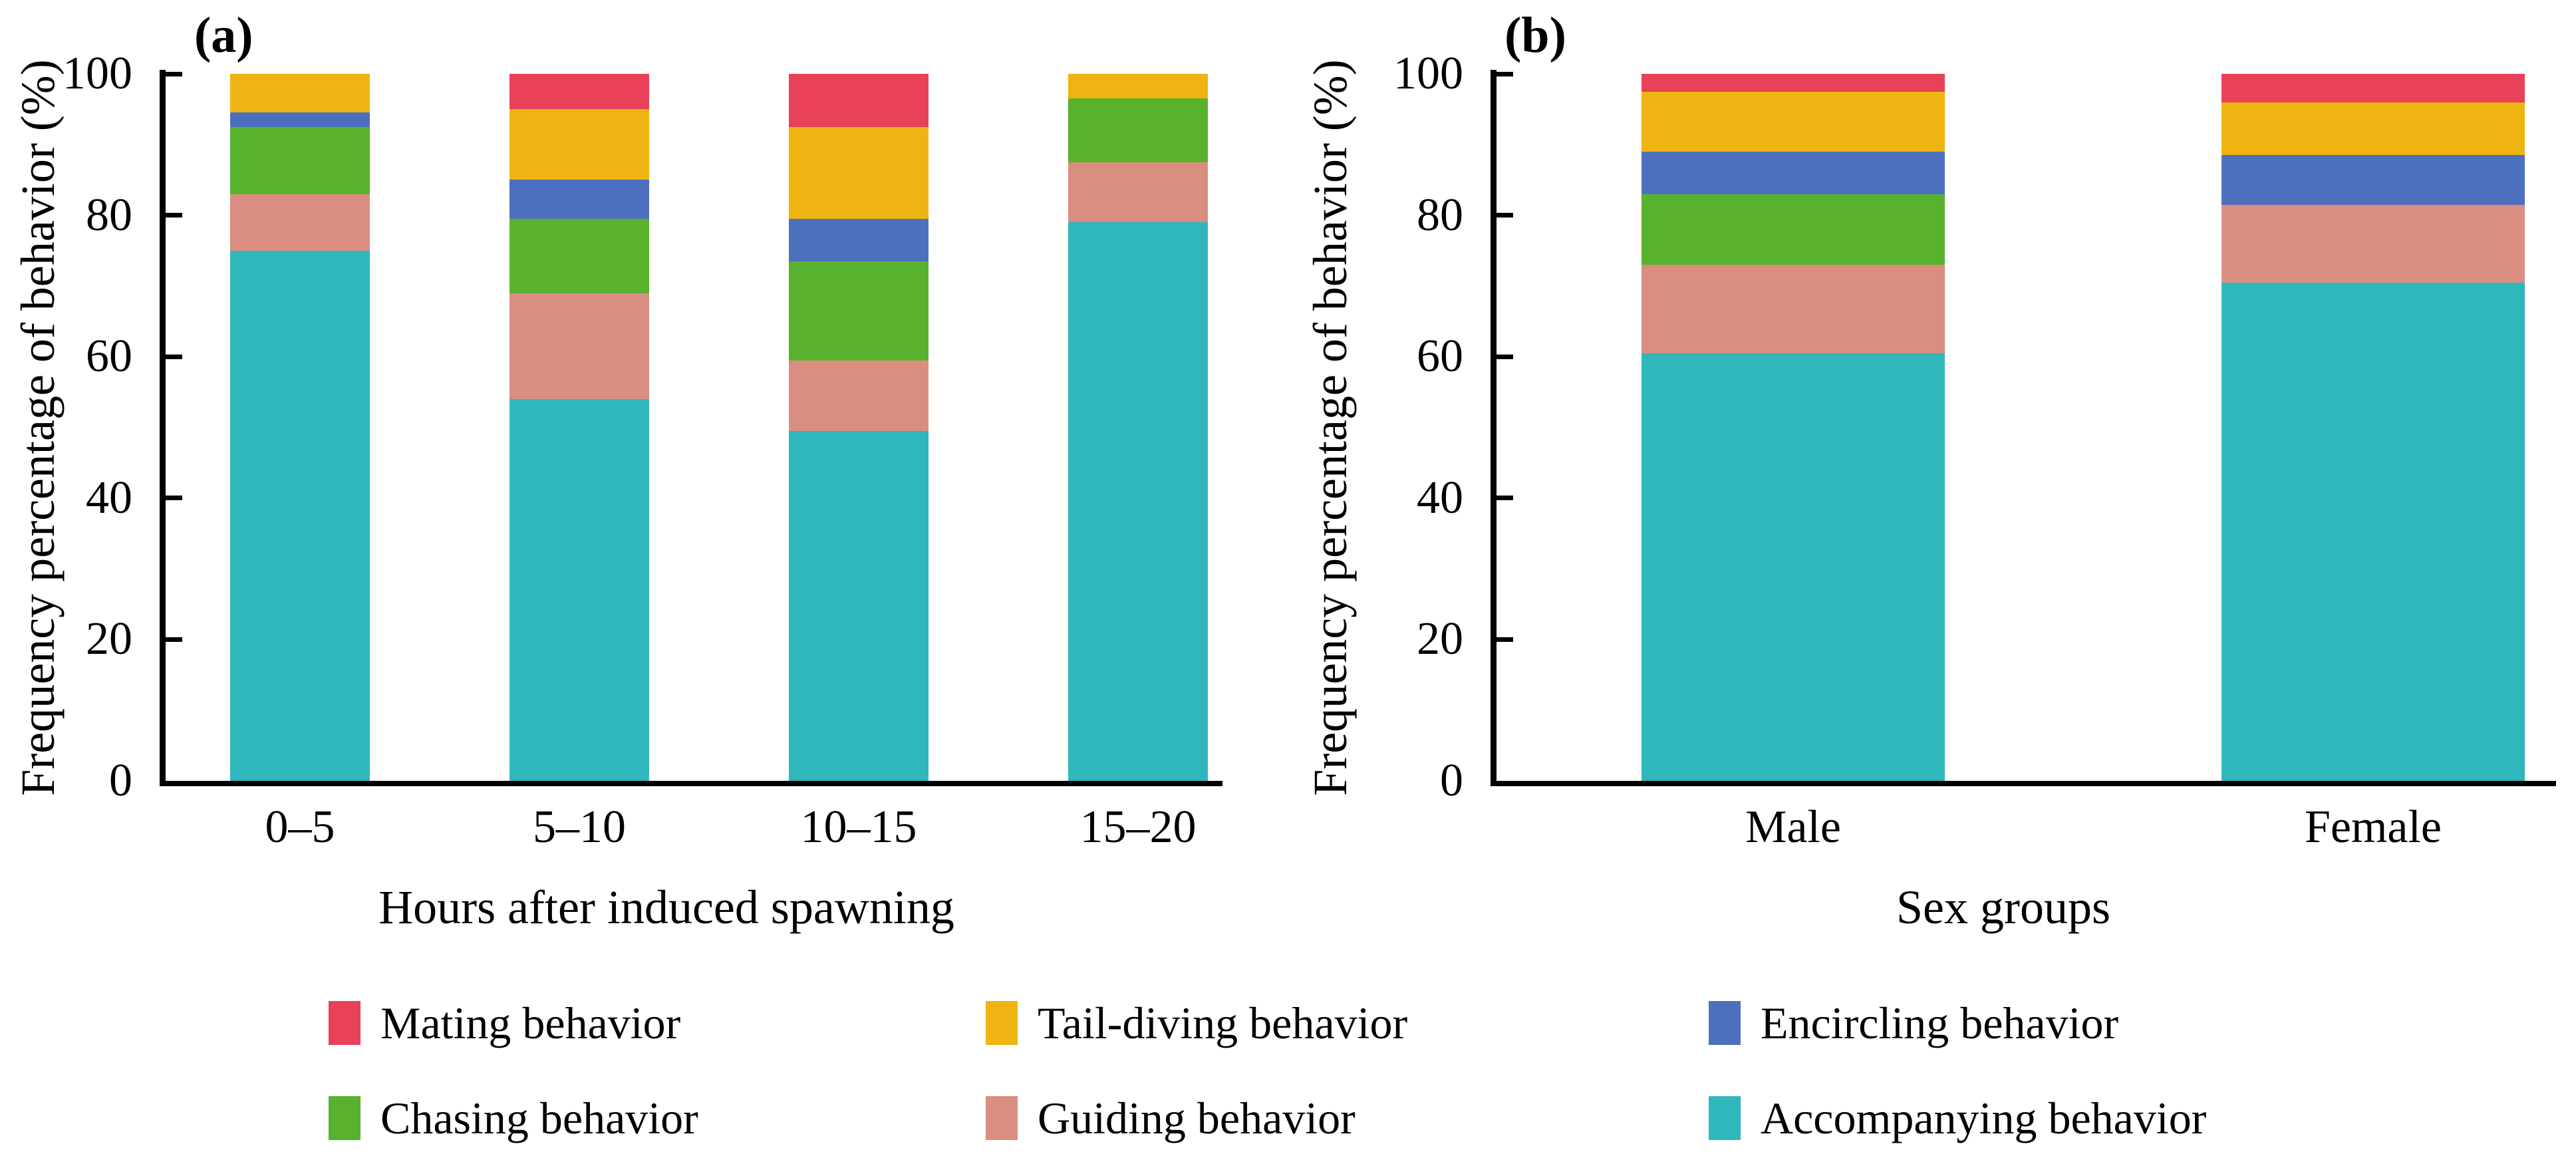 The image size is (2576, 1164). Describe the element at coordinates (38, 427) in the screenshot. I see `panel-a-y-axis-title: Frequency percentage of behavior (%)` at that location.